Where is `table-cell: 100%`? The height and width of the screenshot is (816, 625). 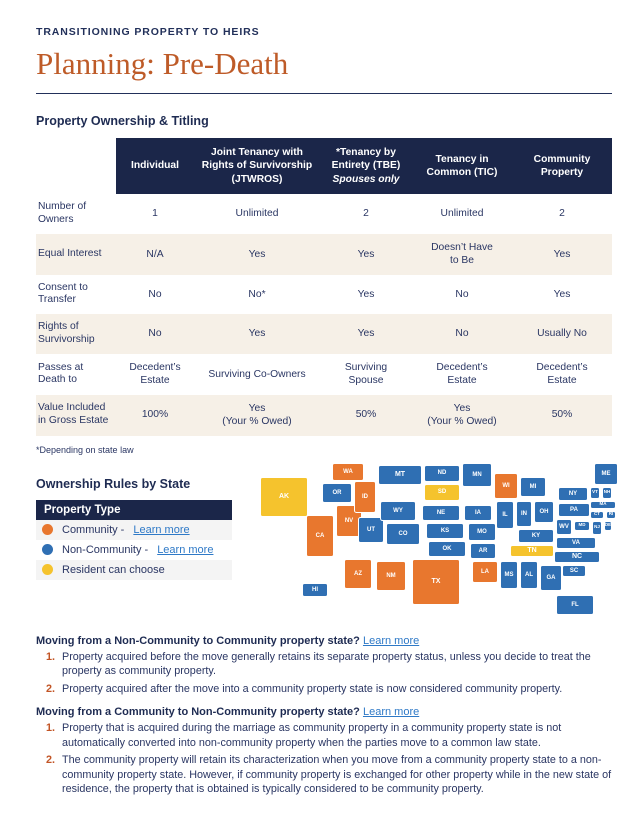 table-cell: 100% is located at coordinates (155, 415).